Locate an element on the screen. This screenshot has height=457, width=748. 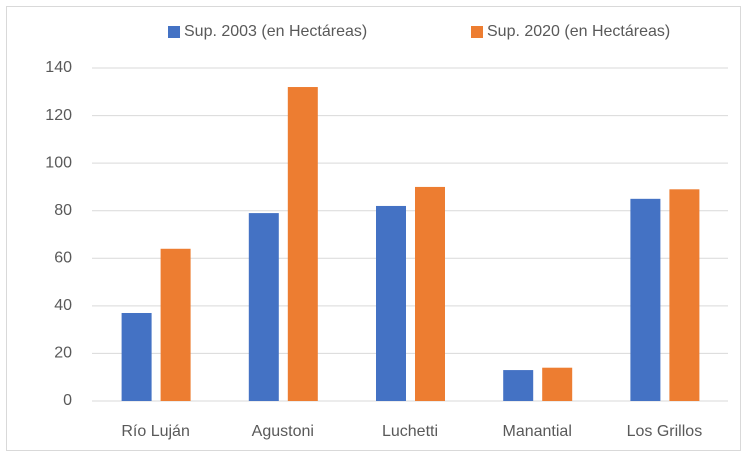
y-tick-label: 80 is located at coordinates (63, 210).